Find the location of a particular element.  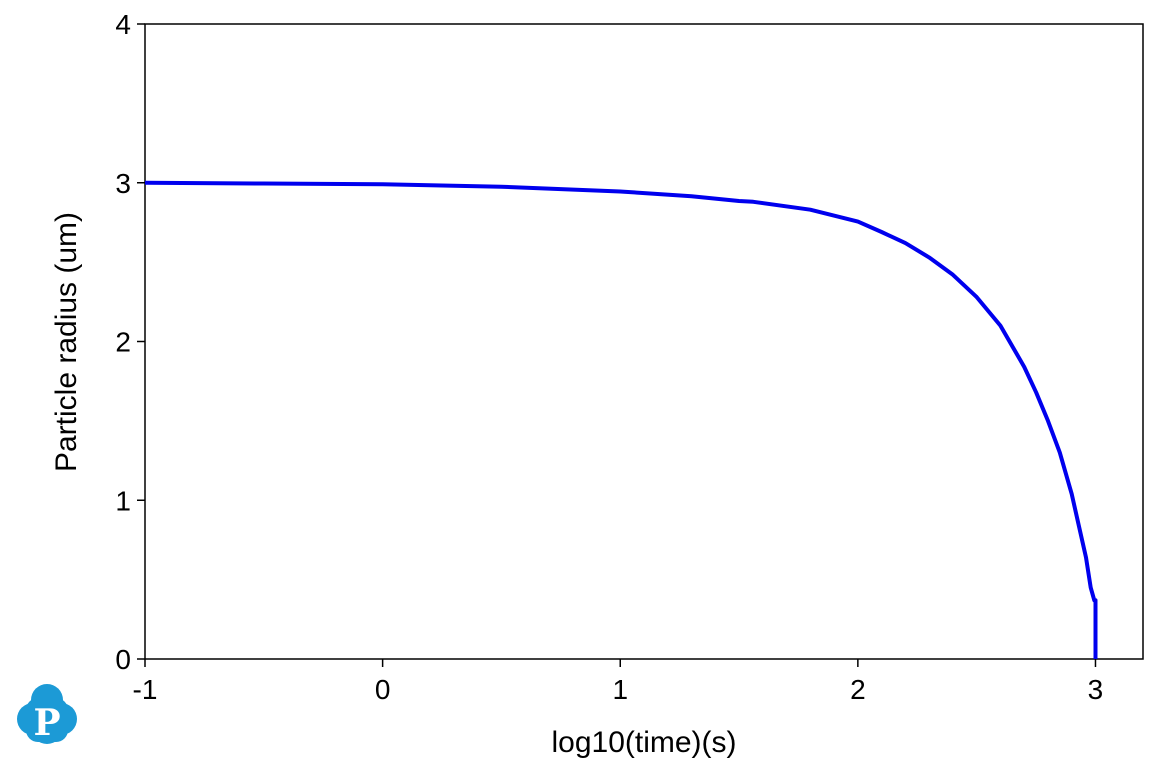

y-tick-label: 3 is located at coordinates (123, 183).